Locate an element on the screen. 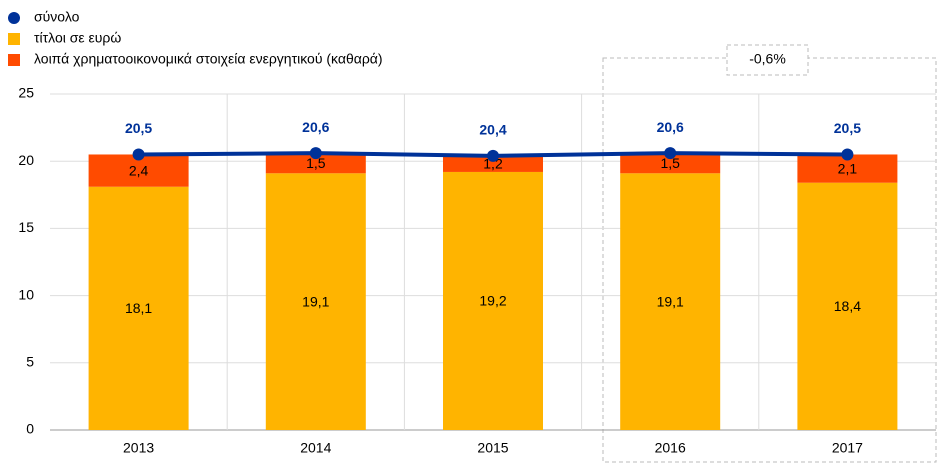 The image size is (939, 463). y-tick-label: 0 is located at coordinates (30, 429).